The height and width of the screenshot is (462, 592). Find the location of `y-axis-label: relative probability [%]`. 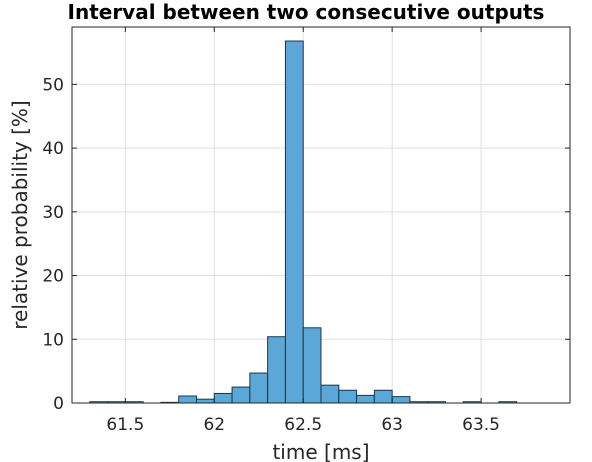

y-axis-label: relative probability [%] is located at coordinates (20, 214).